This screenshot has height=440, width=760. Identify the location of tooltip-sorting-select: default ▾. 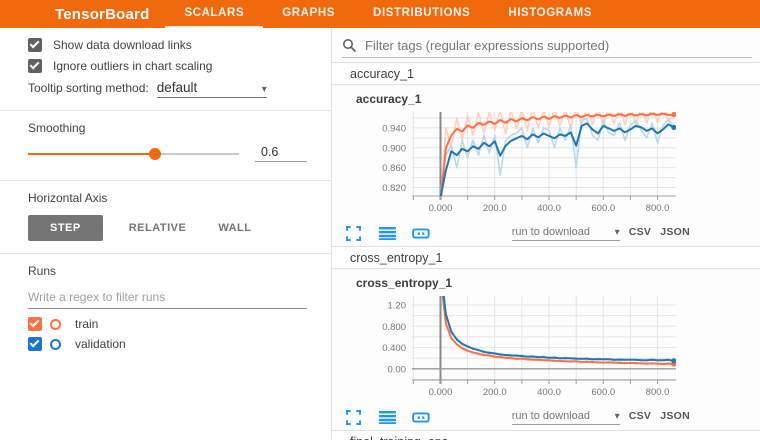
(211, 89).